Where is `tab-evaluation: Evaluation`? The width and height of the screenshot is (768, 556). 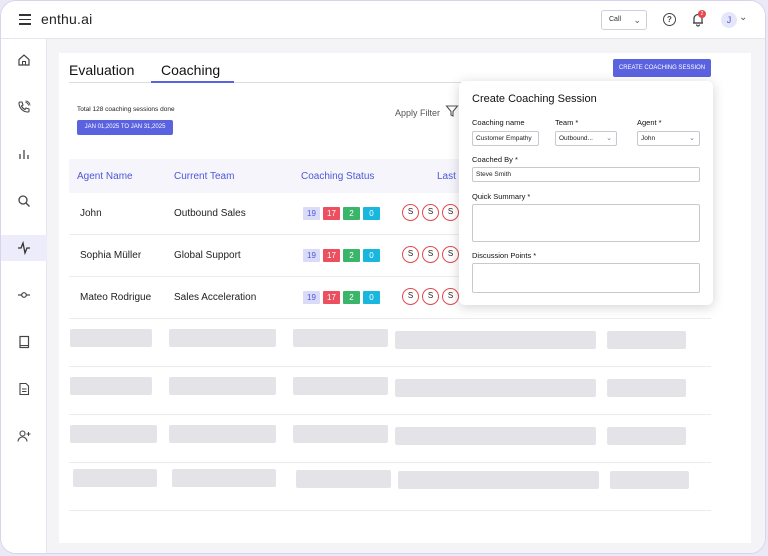 tab-evaluation: Evaluation is located at coordinates (102, 70).